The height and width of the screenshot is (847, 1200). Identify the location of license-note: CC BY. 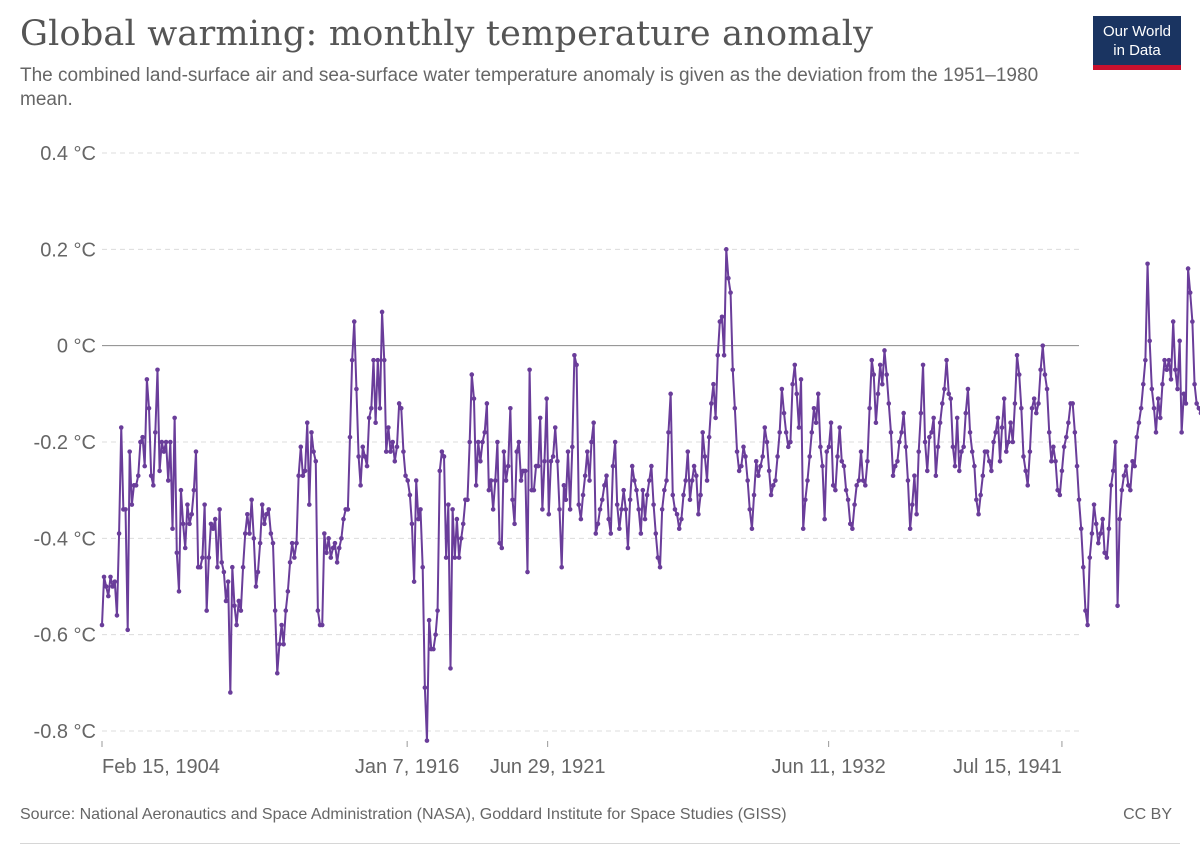
(1147, 814).